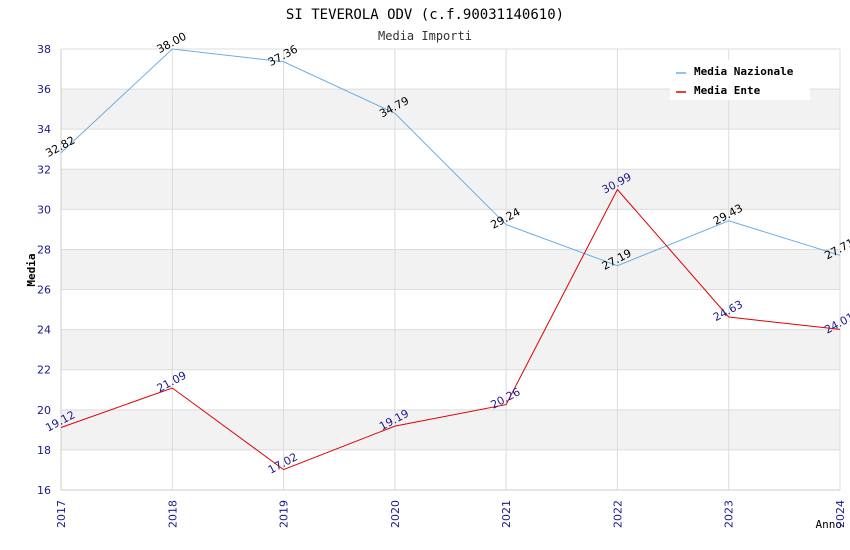 This screenshot has height=550, width=850. Describe the element at coordinates (44, 169) in the screenshot. I see `y-tick-label: 32` at that location.